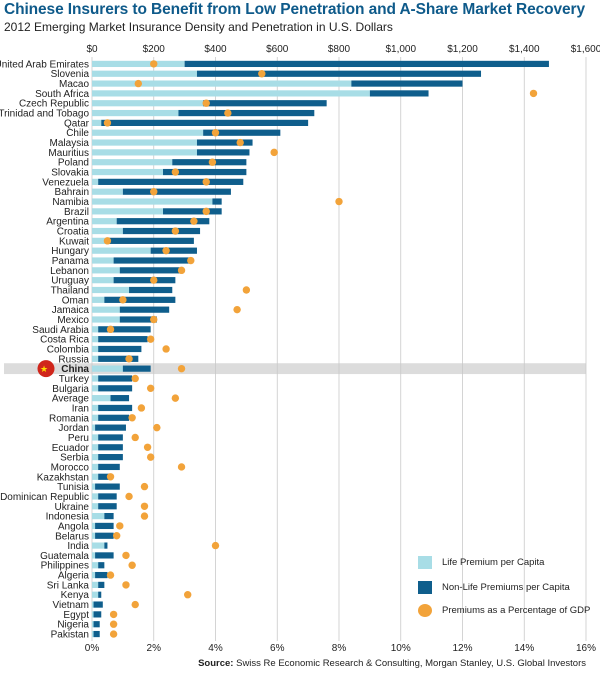 This screenshot has width=600, height=674. I want to click on category-label: Pakistan, so click(70, 635).